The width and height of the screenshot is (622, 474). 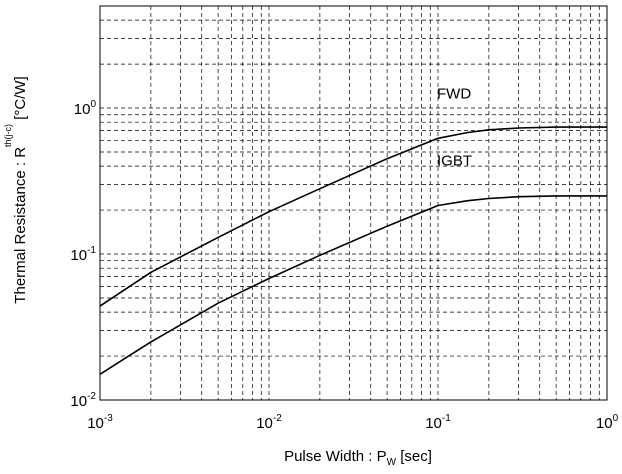 What do you see at coordinates (352, 422) in the screenshot?
I see `x-tick-labels: 10⁻³ 10⁻² 10⁻¹ 10⁰` at bounding box center [352, 422].